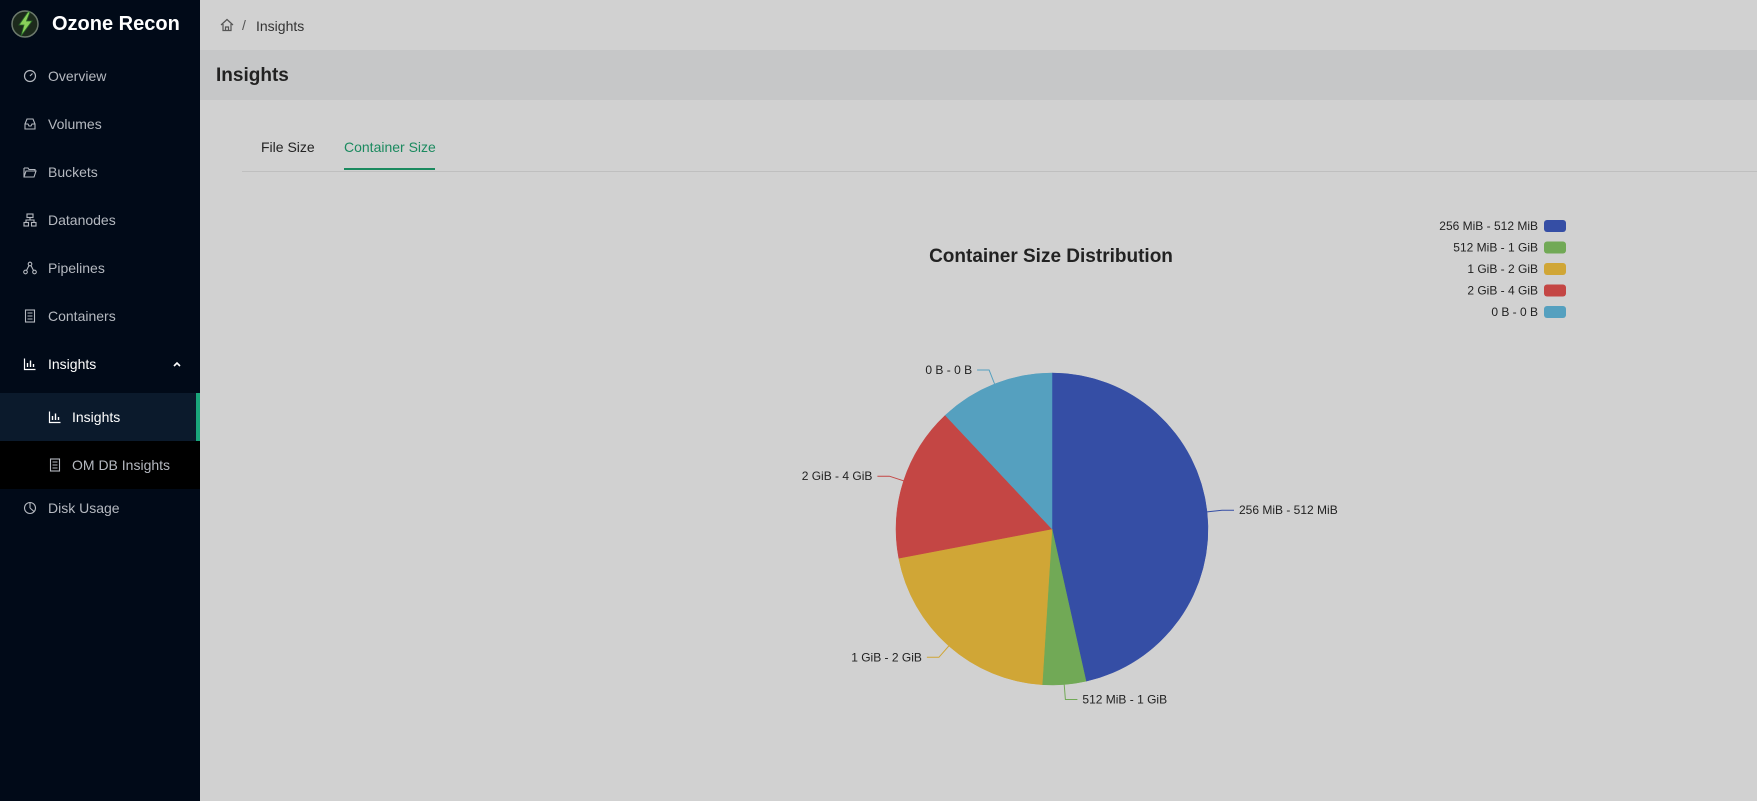 The width and height of the screenshot is (1757, 801). I want to click on pie-chart-icon, so click(30, 508).